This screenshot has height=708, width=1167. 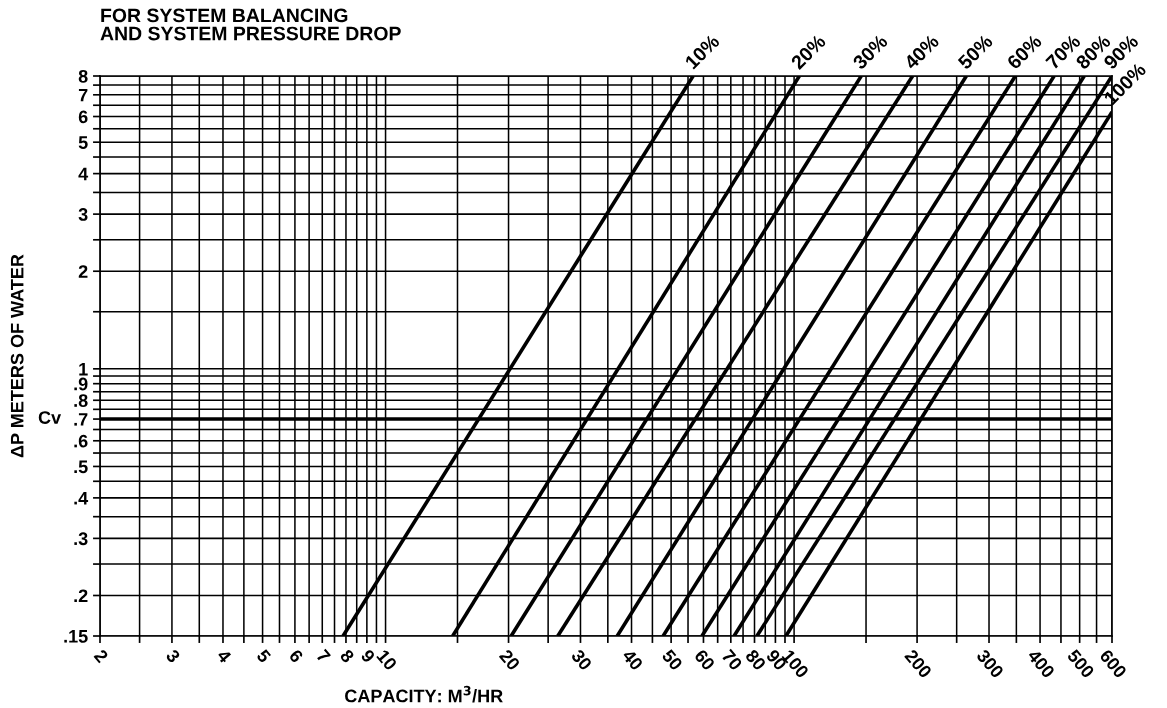 What do you see at coordinates (296, 656) in the screenshot?
I see `x-tick-label: 6` at bounding box center [296, 656].